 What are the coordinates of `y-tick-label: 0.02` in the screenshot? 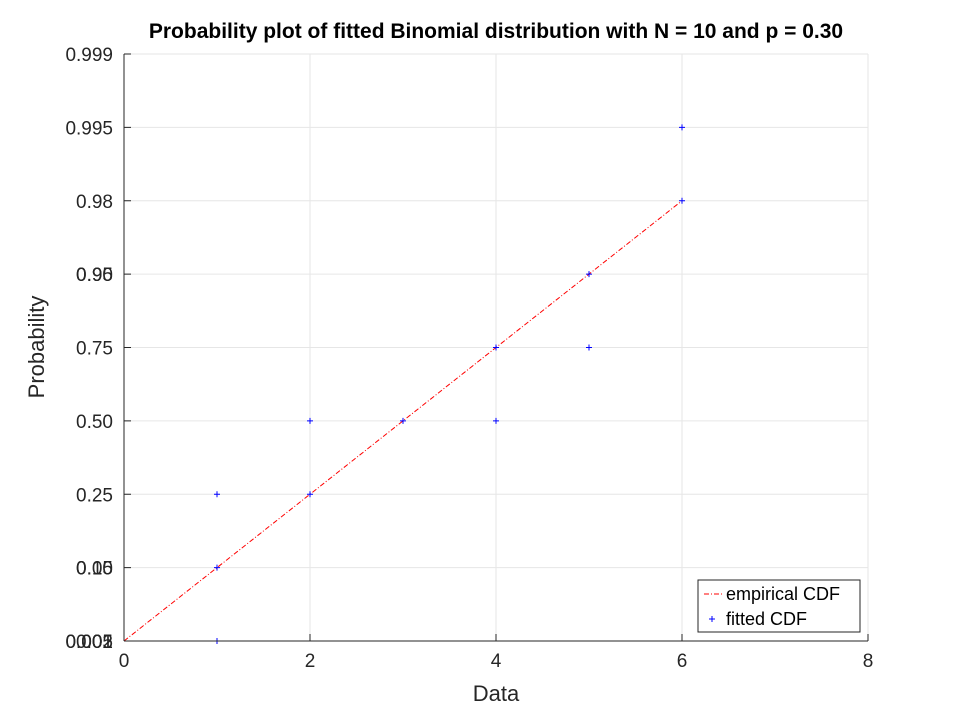 It's located at (94, 642).